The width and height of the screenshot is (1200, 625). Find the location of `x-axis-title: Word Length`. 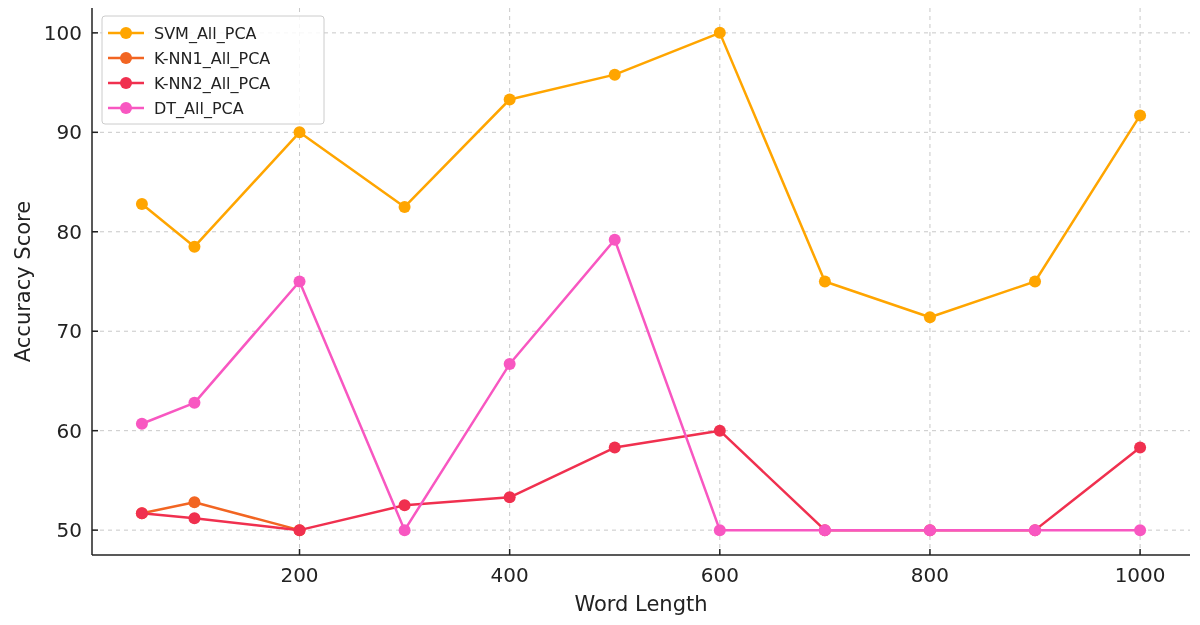

x-axis-title: Word Length is located at coordinates (641, 604).